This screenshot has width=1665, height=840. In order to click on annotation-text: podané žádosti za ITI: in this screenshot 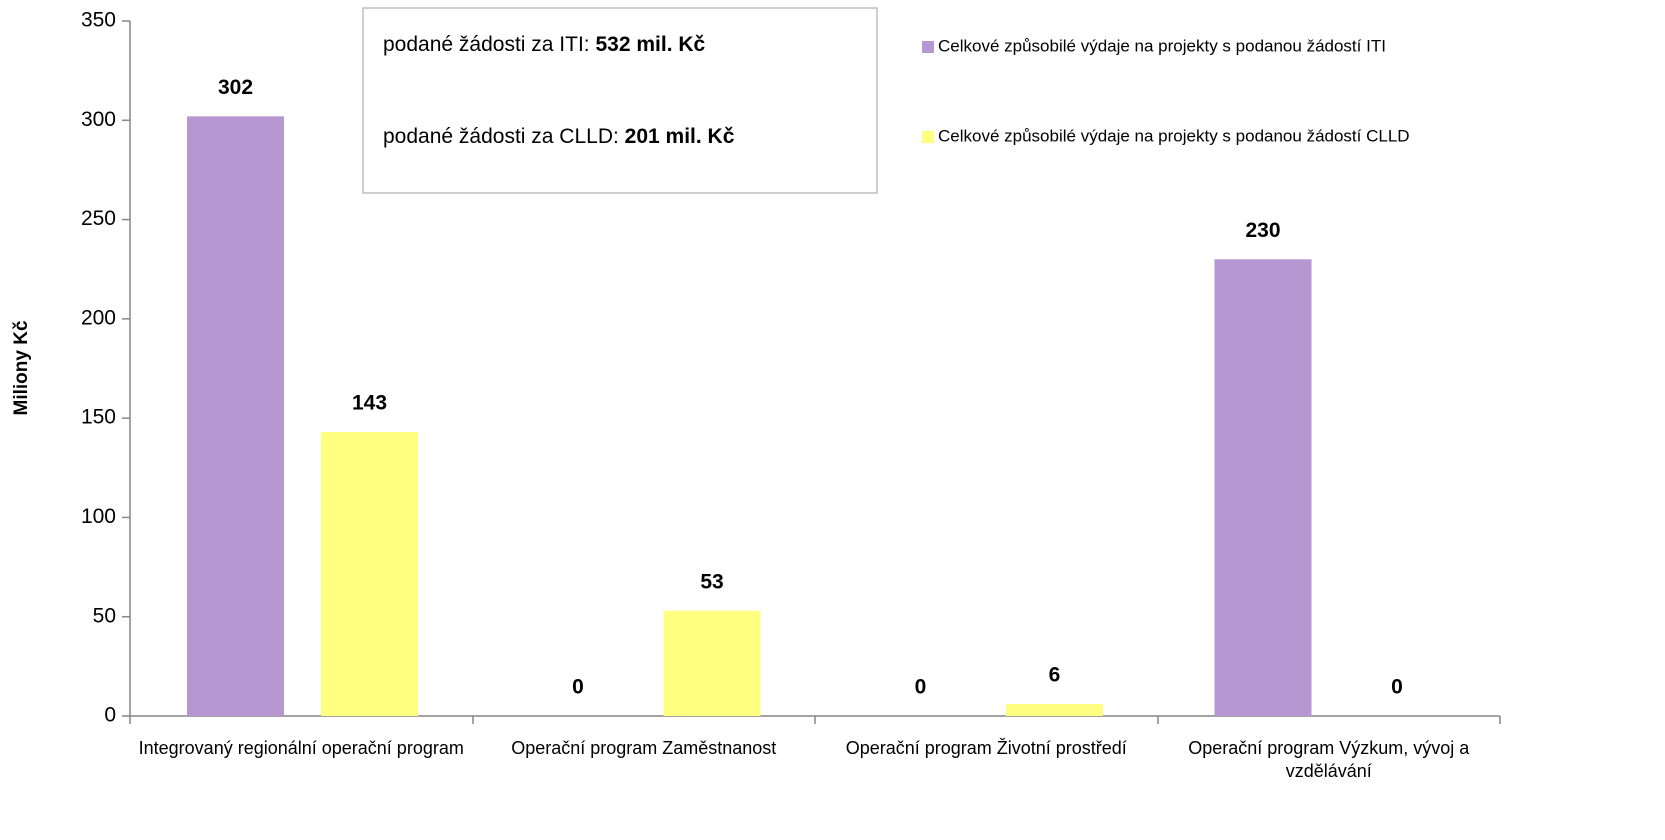, I will do `click(486, 44)`.